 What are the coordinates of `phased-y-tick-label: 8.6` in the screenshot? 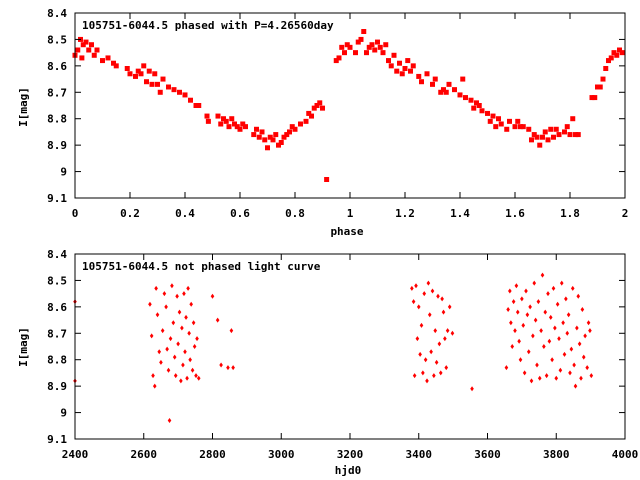 It's located at (57, 66).